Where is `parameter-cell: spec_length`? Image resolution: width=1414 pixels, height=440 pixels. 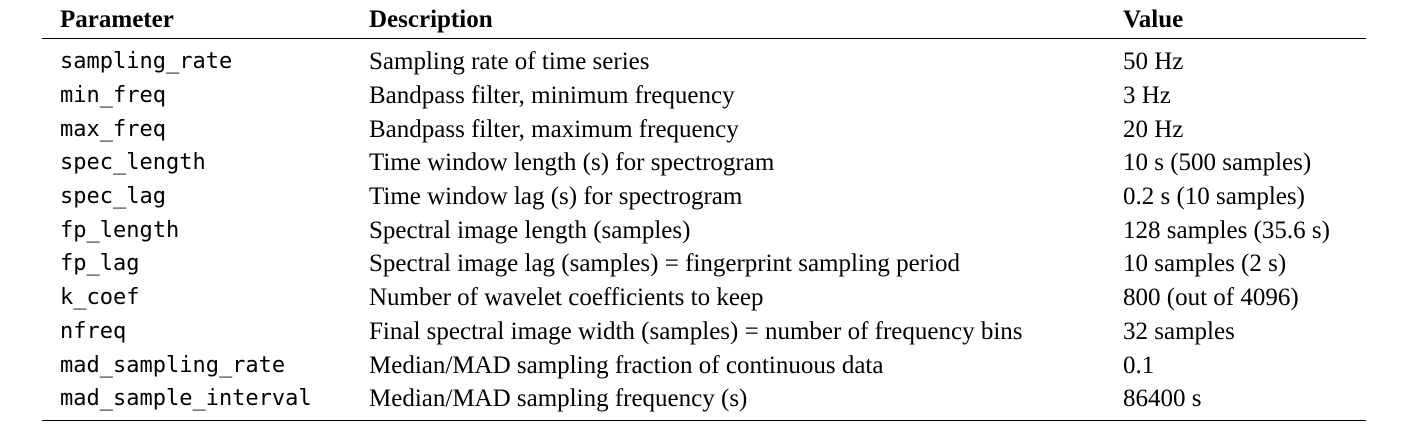
parameter-cell: spec_length is located at coordinates (133, 163).